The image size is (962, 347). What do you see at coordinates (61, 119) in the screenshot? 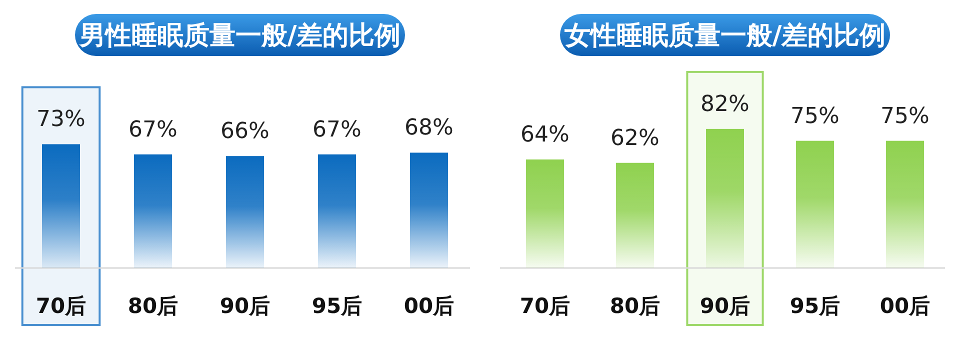
I see `data-label: 73%` at bounding box center [61, 119].